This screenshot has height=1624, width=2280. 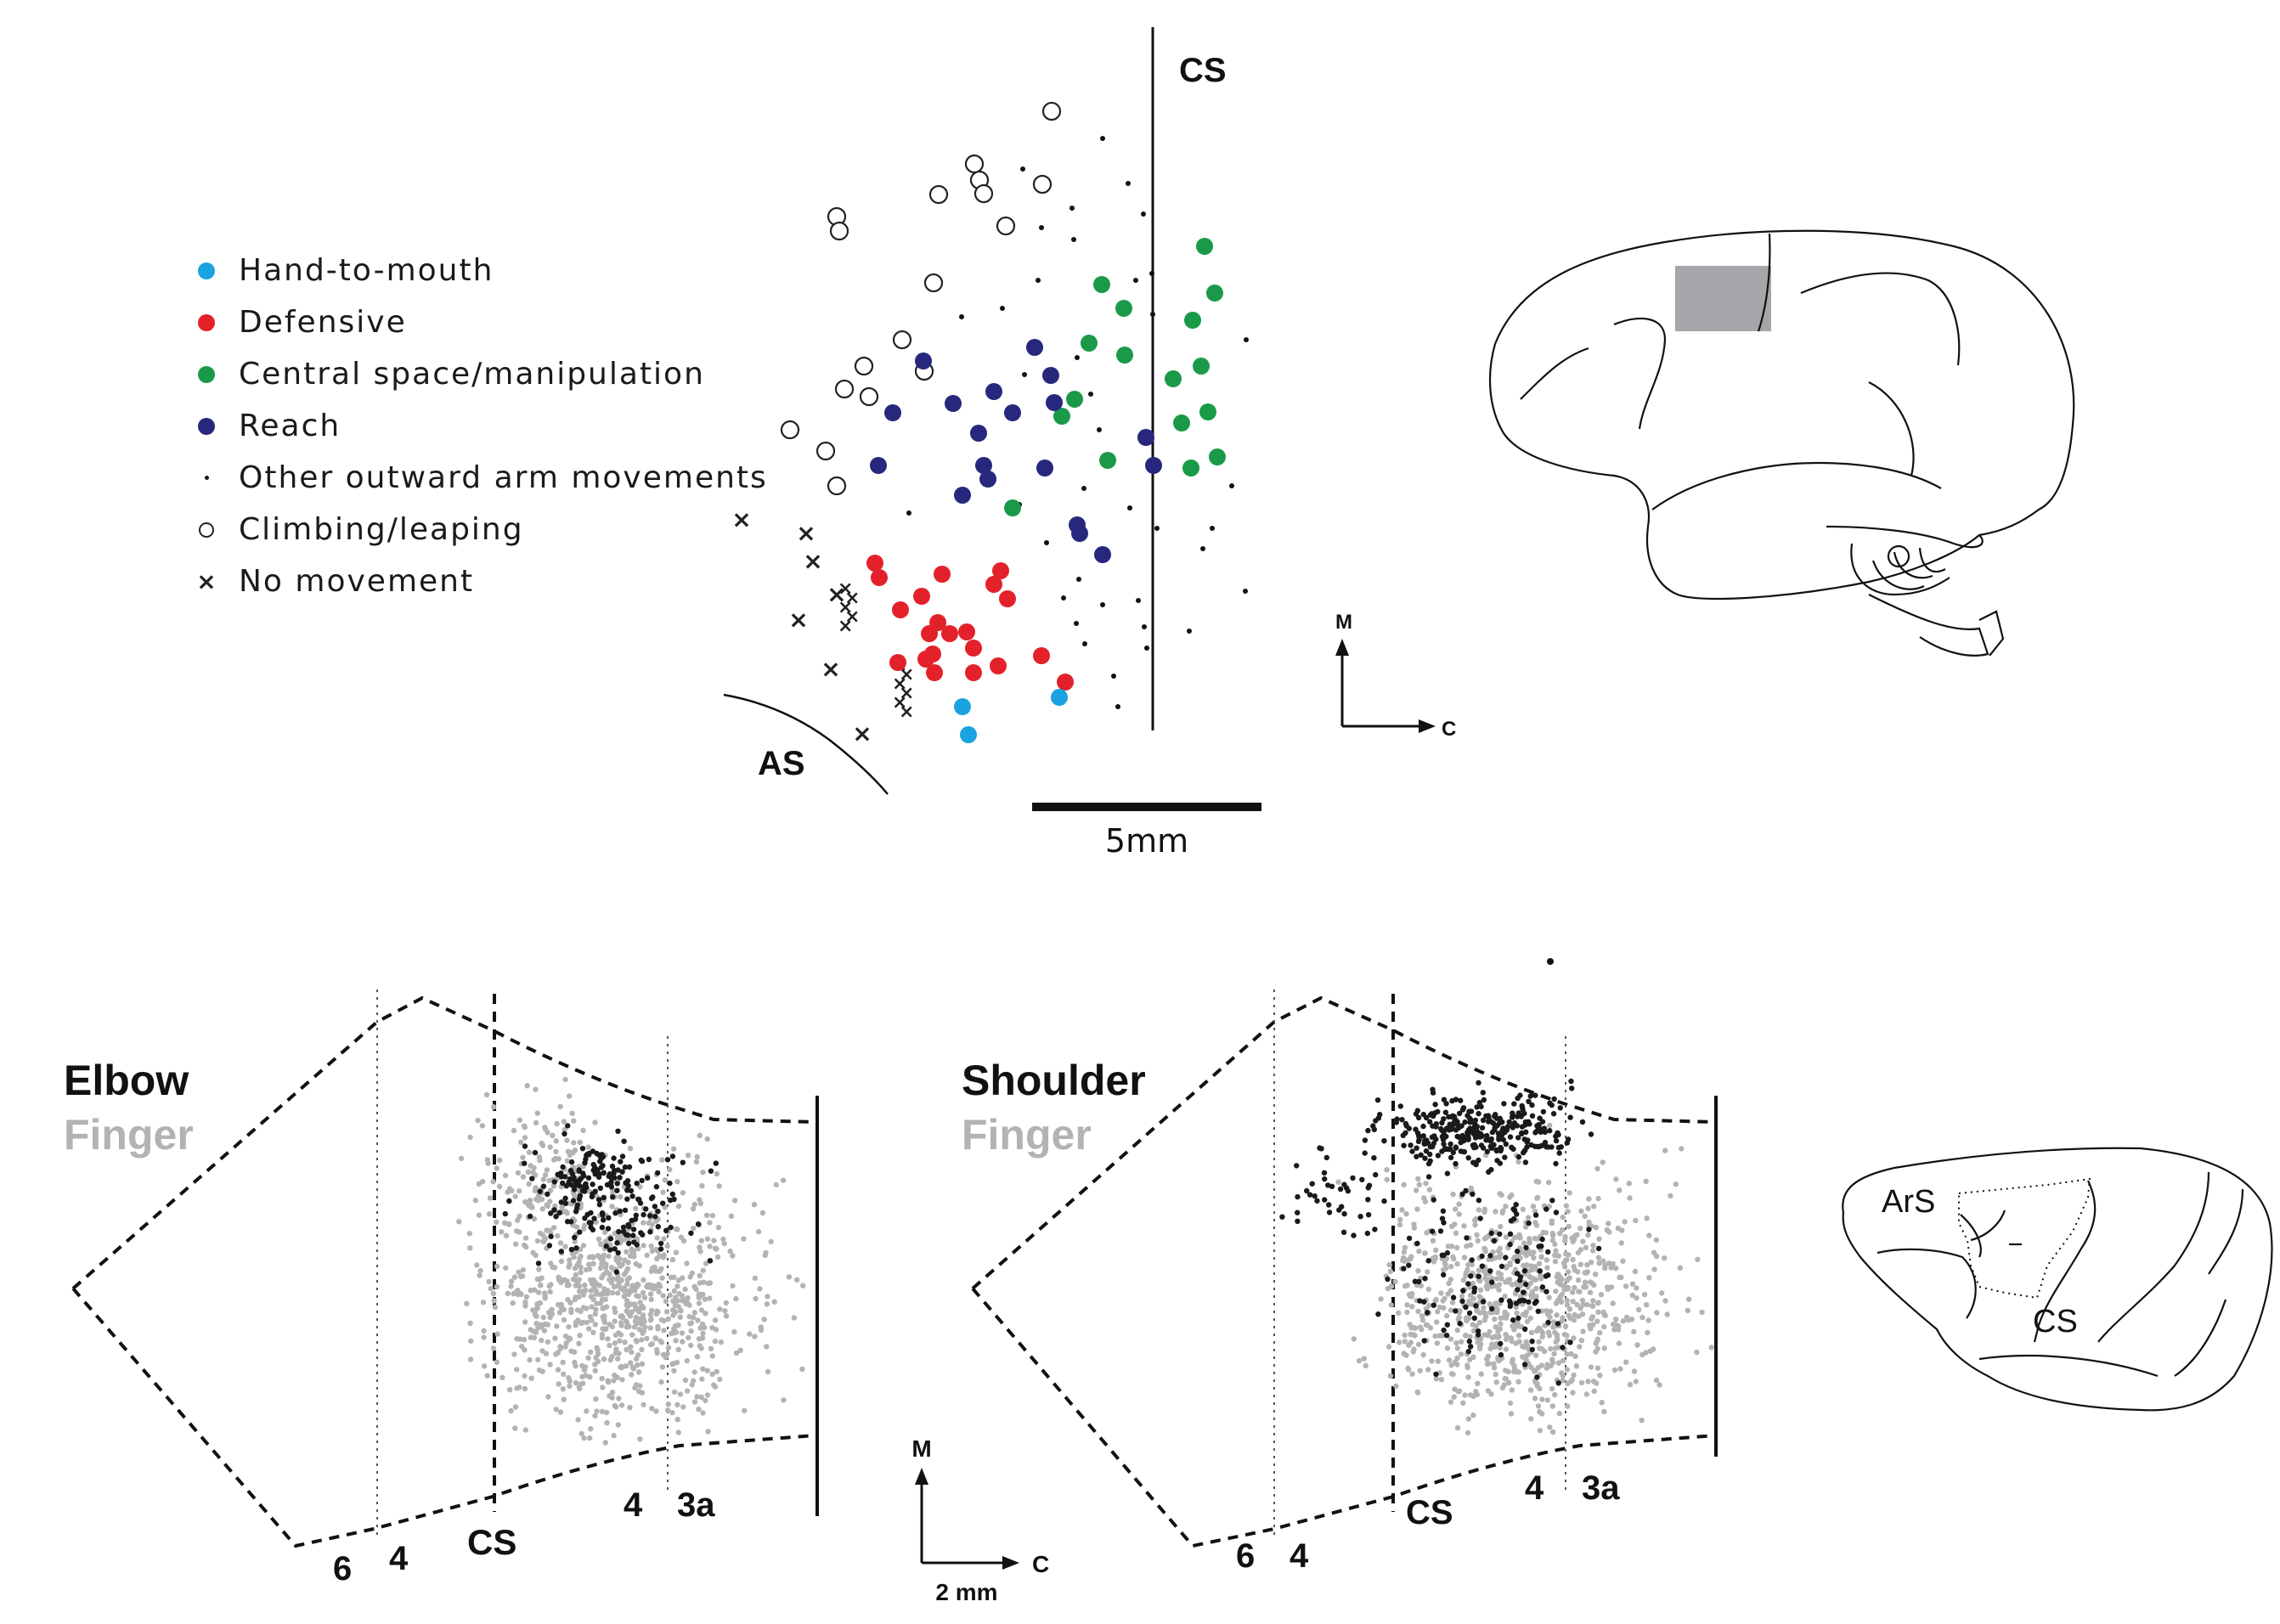 What do you see at coordinates (382, 529) in the screenshot?
I see `legend-label-climbing: Climbing/leaping` at bounding box center [382, 529].